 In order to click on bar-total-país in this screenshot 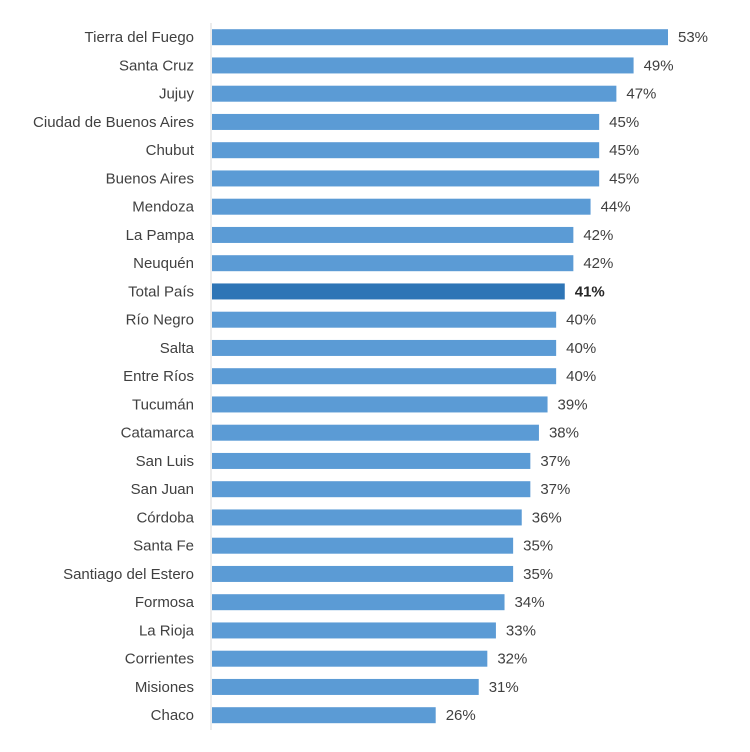, I will do `click(388, 291)`.